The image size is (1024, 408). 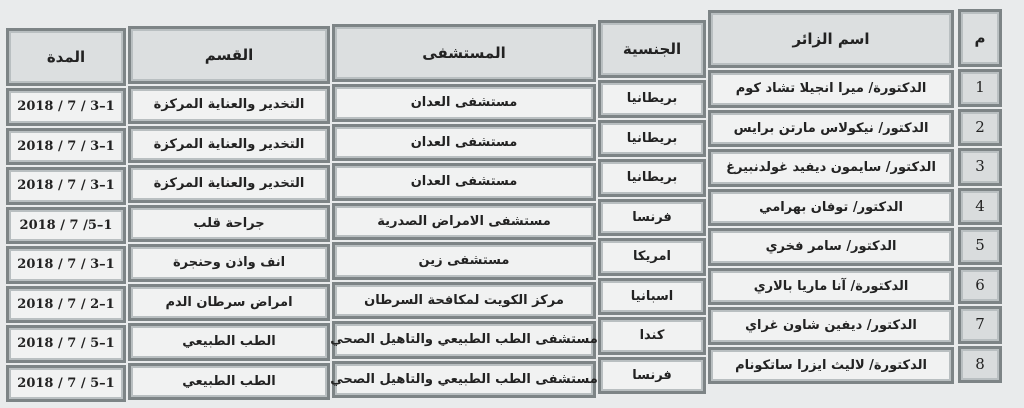 What do you see at coordinates (66, 304) in the screenshot?
I see `cell-duration: 2018 / 7 / 2–1` at bounding box center [66, 304].